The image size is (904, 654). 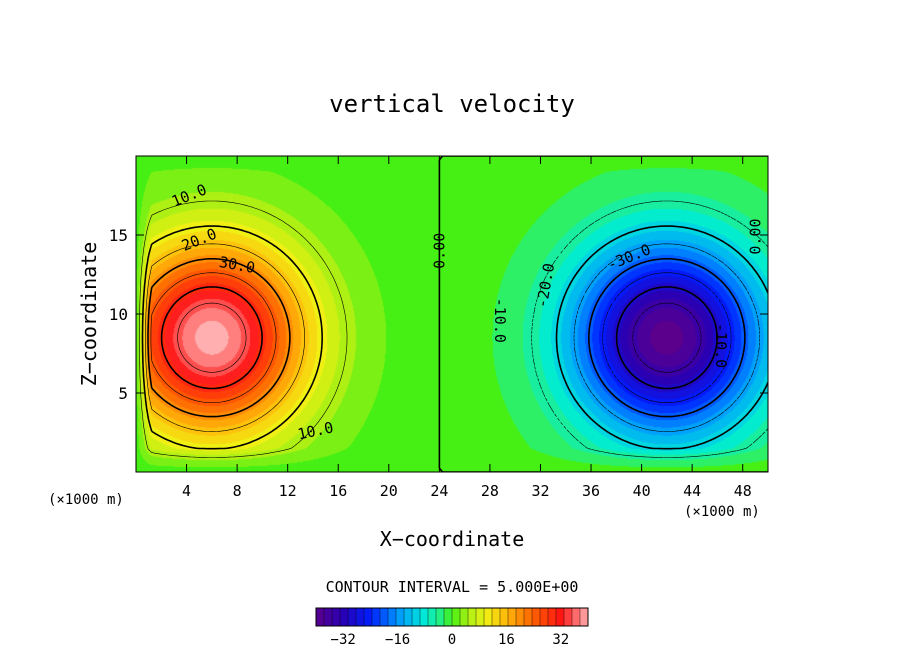 What do you see at coordinates (540, 491) in the screenshot?
I see `x-tick-label: 32` at bounding box center [540, 491].